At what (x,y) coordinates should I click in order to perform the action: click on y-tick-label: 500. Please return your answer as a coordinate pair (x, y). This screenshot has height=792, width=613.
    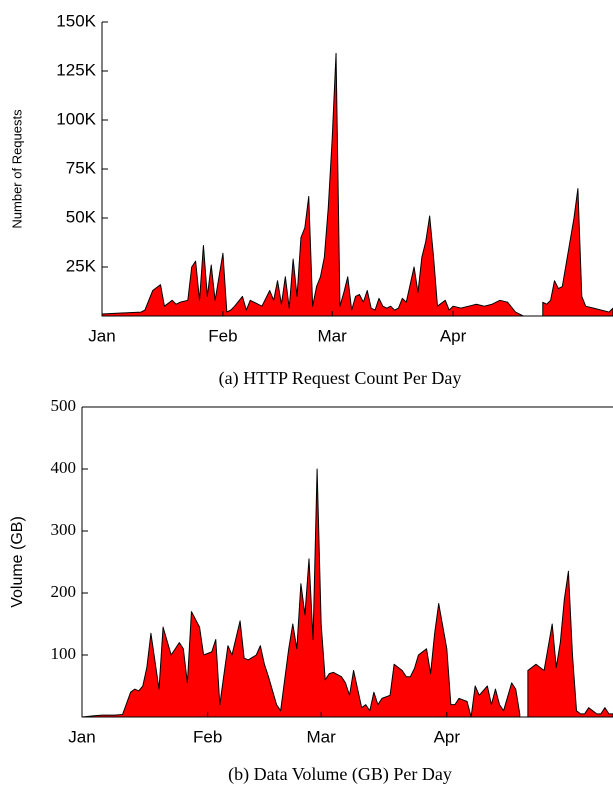
    Looking at the image, I should click on (64, 405).